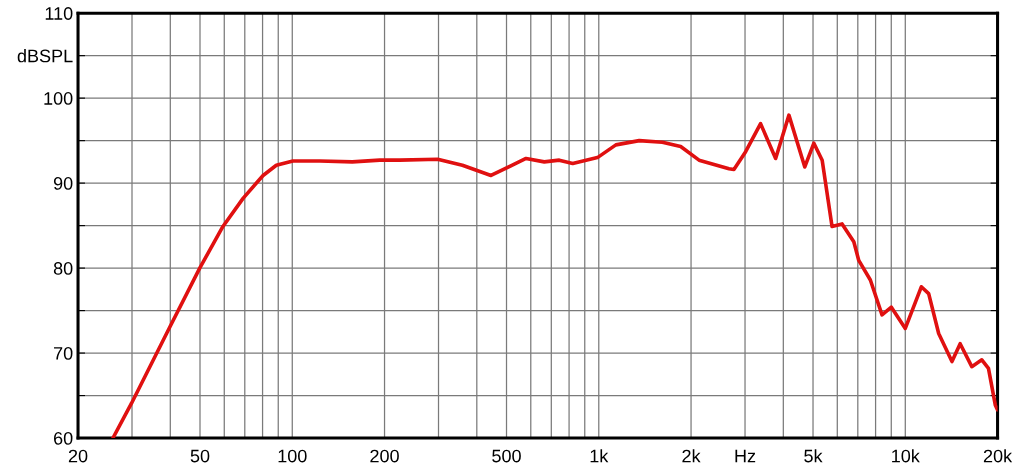 Image resolution: width=1020 pixels, height=470 pixels. Describe the element at coordinates (59, 13) in the screenshot. I see `y-tick-label: 110` at that location.